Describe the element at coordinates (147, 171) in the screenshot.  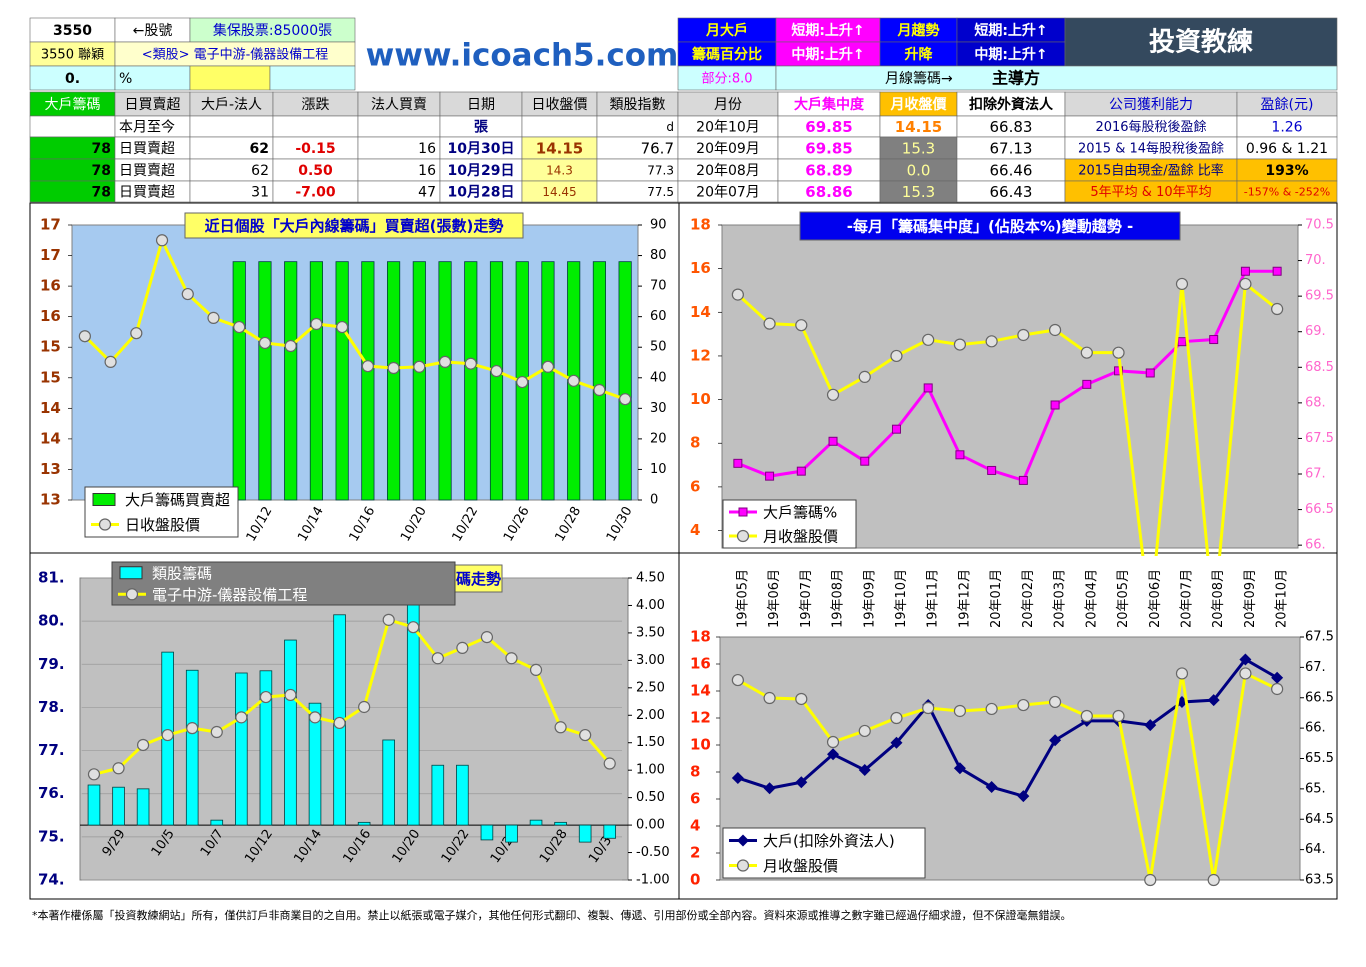
I see `cell-text: 日買賣超` at that location.